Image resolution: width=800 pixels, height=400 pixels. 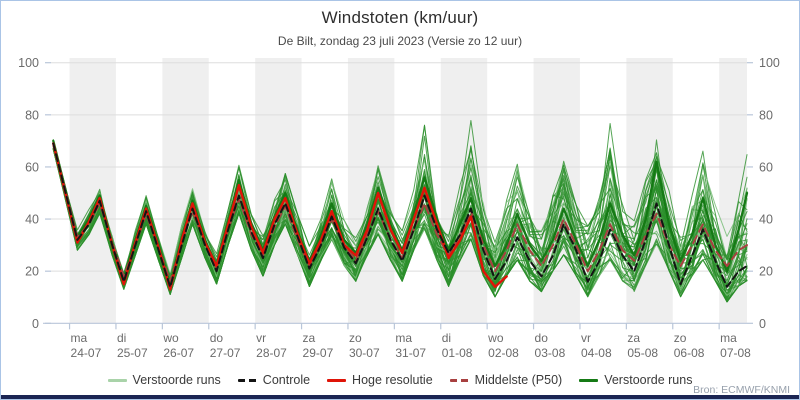 What do you see at coordinates (410, 353) in the screenshot?
I see `x-tick-date: 31-07` at bounding box center [410, 353].